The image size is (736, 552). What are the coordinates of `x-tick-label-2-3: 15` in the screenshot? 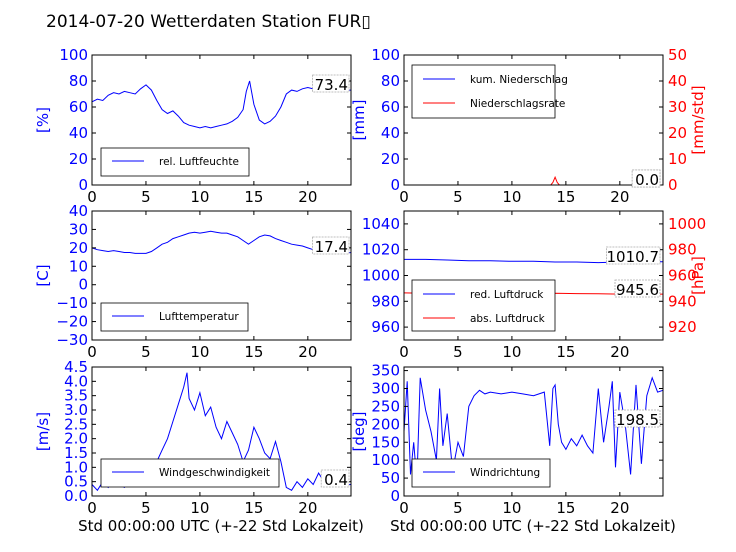 It's located at (253, 352).